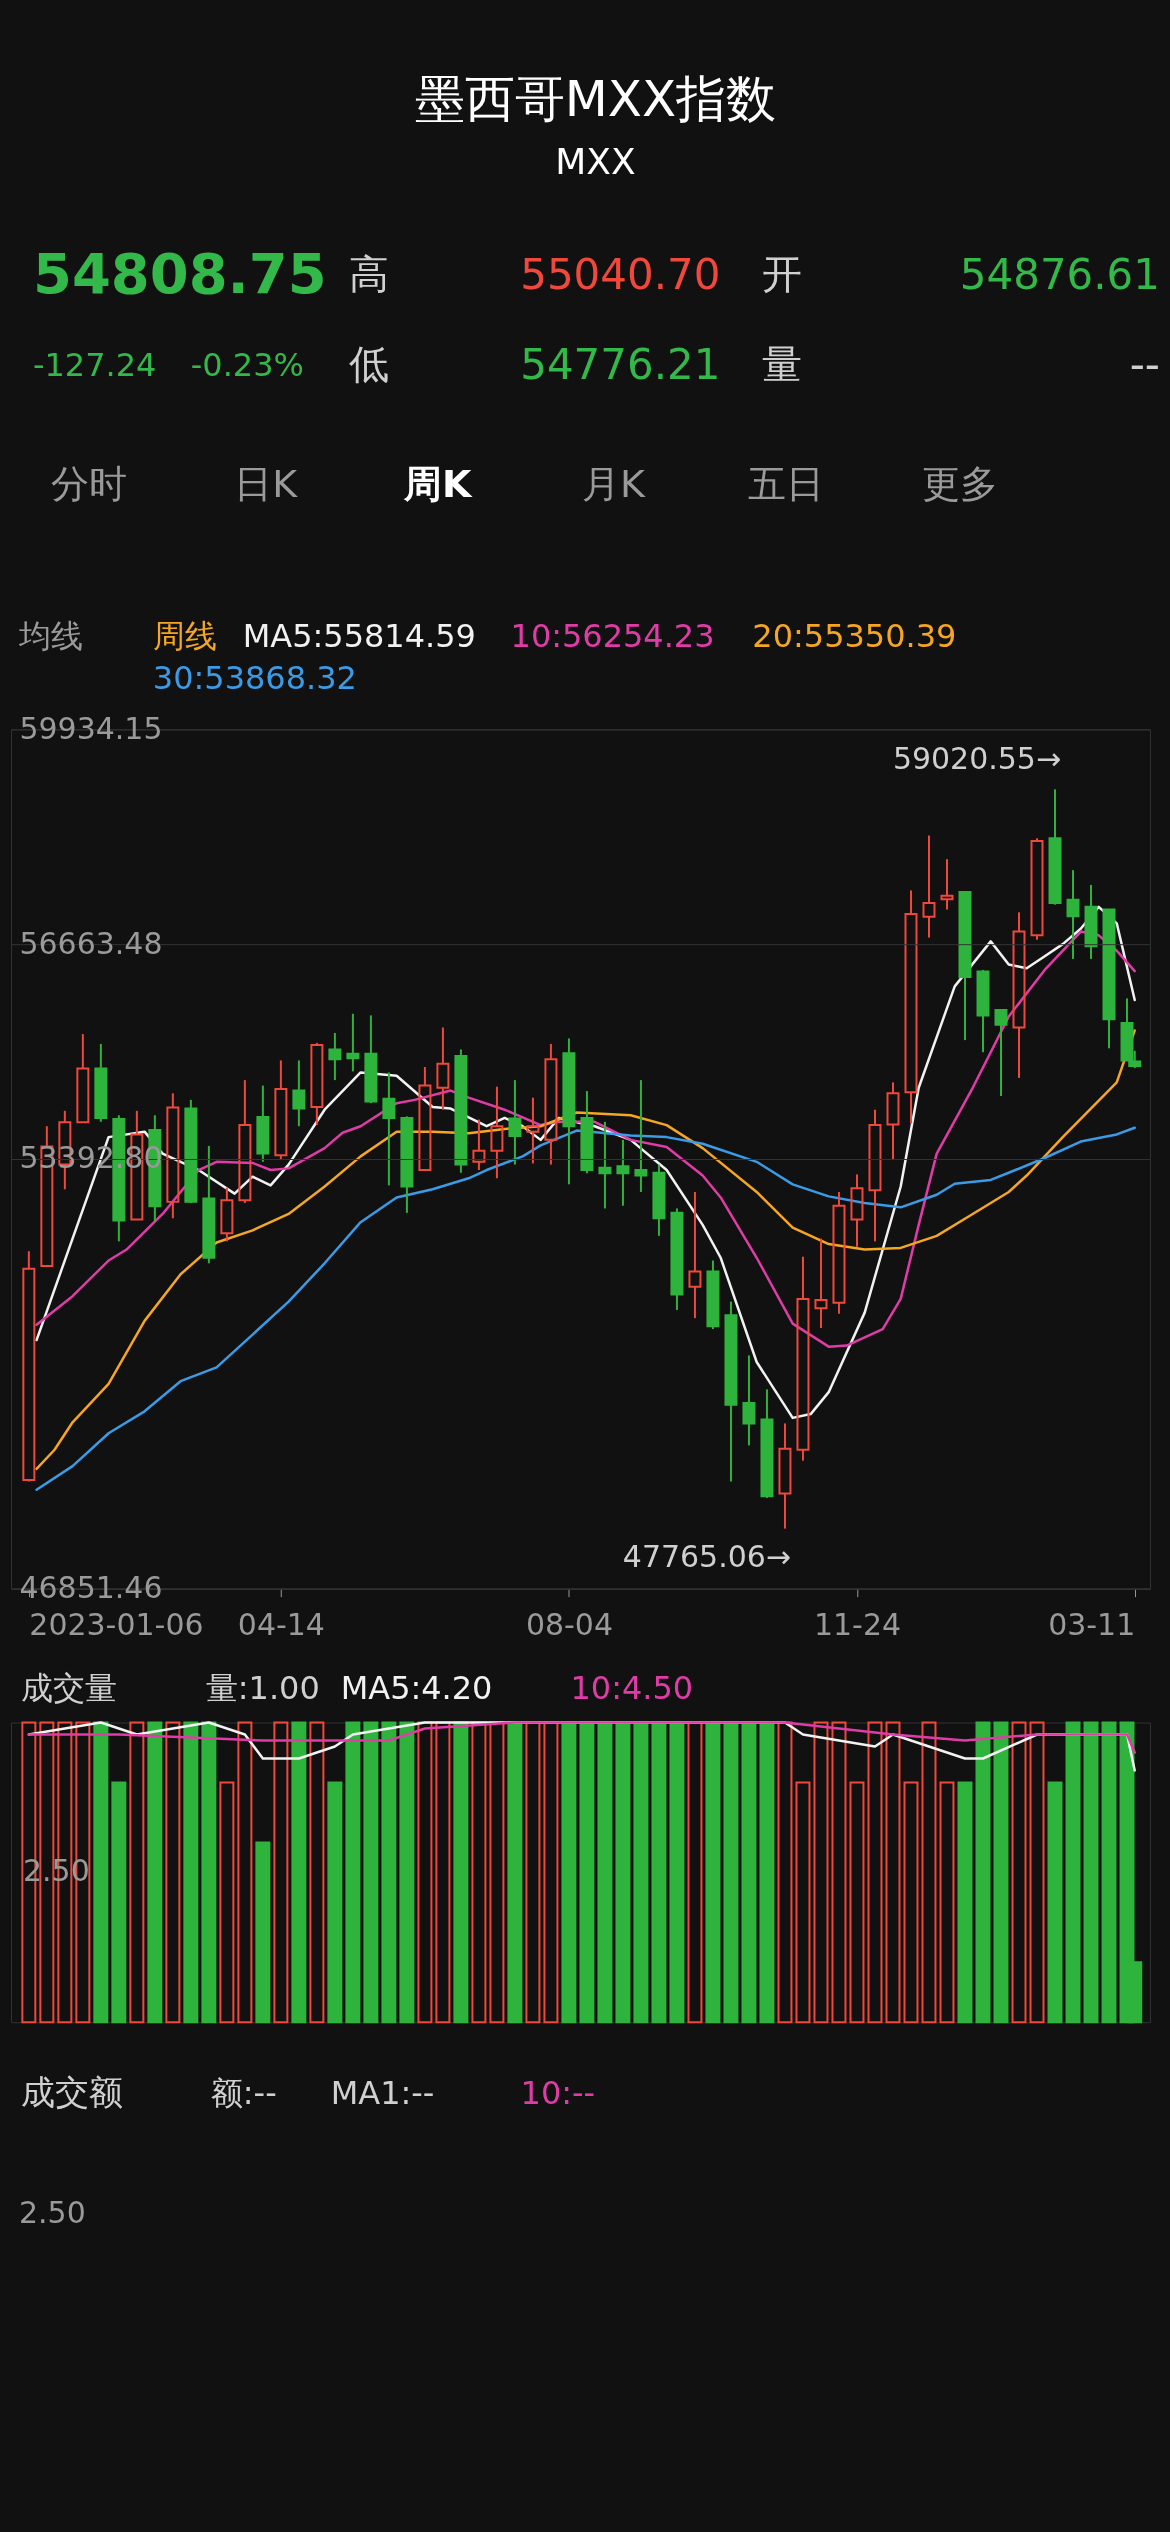 The width and height of the screenshot is (1170, 2532). Describe the element at coordinates (254, 678) in the screenshot. I see `text: 30:53868.32` at that location.